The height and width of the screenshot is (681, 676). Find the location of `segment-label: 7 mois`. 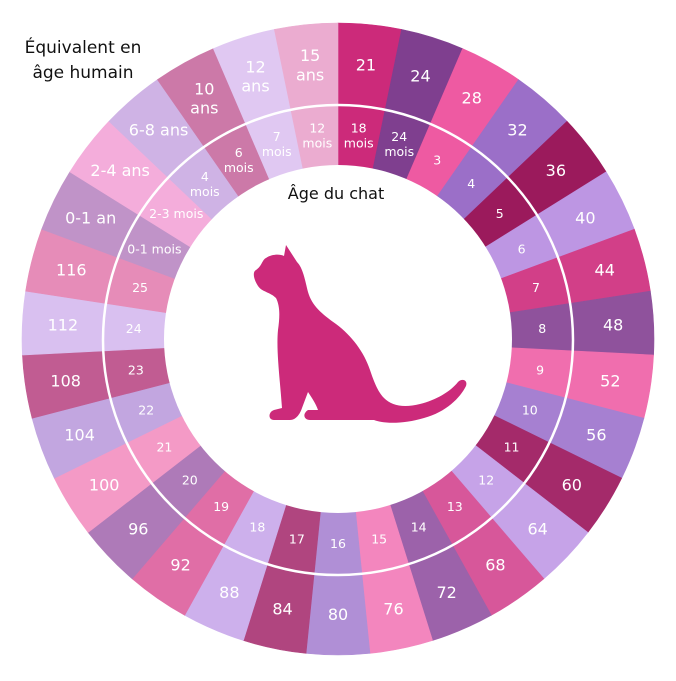

segment-label: 7 mois is located at coordinates (277, 144).